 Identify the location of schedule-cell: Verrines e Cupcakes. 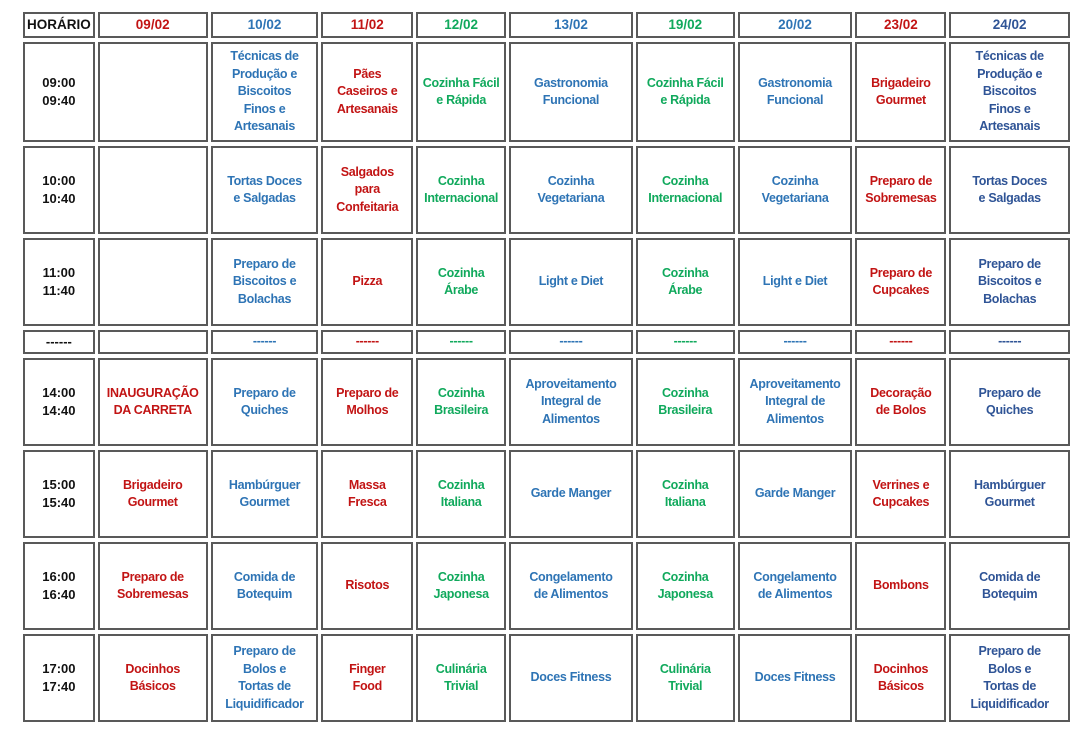
(901, 494).